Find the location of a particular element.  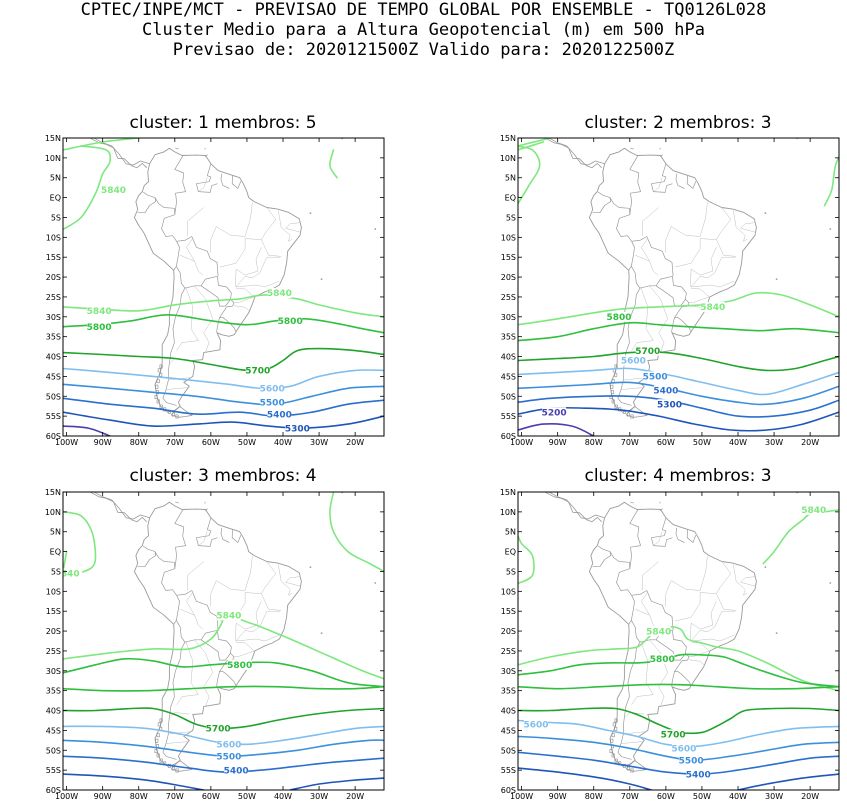

central-america-coastline is located at coordinates (576, 506).